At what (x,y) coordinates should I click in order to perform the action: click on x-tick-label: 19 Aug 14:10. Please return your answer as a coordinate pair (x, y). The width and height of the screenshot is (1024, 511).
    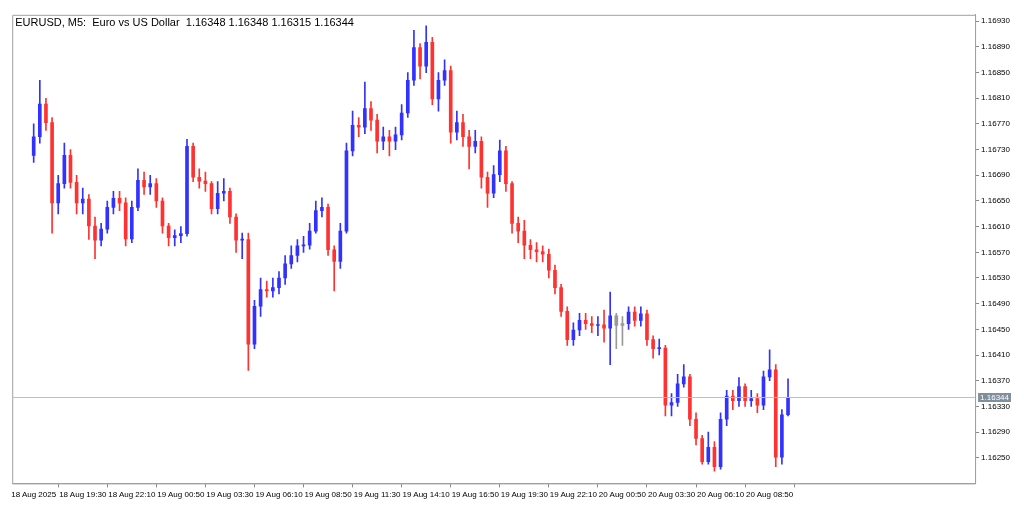
    Looking at the image, I should click on (426, 495).